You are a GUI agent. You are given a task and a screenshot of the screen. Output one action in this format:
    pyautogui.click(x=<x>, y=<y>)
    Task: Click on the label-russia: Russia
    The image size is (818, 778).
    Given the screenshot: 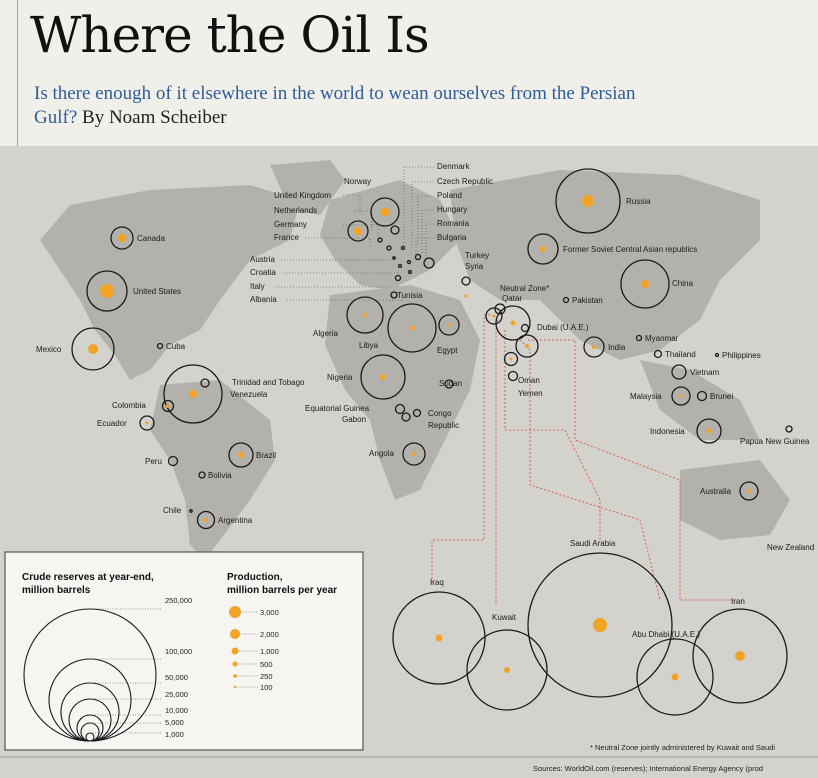 What is the action you would take?
    pyautogui.click(x=638, y=201)
    